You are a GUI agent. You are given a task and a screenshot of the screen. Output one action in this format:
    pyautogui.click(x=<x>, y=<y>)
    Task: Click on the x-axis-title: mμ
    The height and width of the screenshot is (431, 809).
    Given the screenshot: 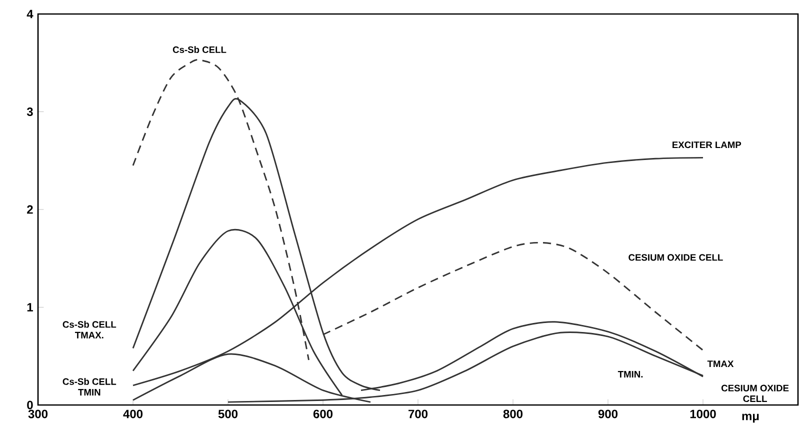 What is the action you would take?
    pyautogui.click(x=750, y=418)
    